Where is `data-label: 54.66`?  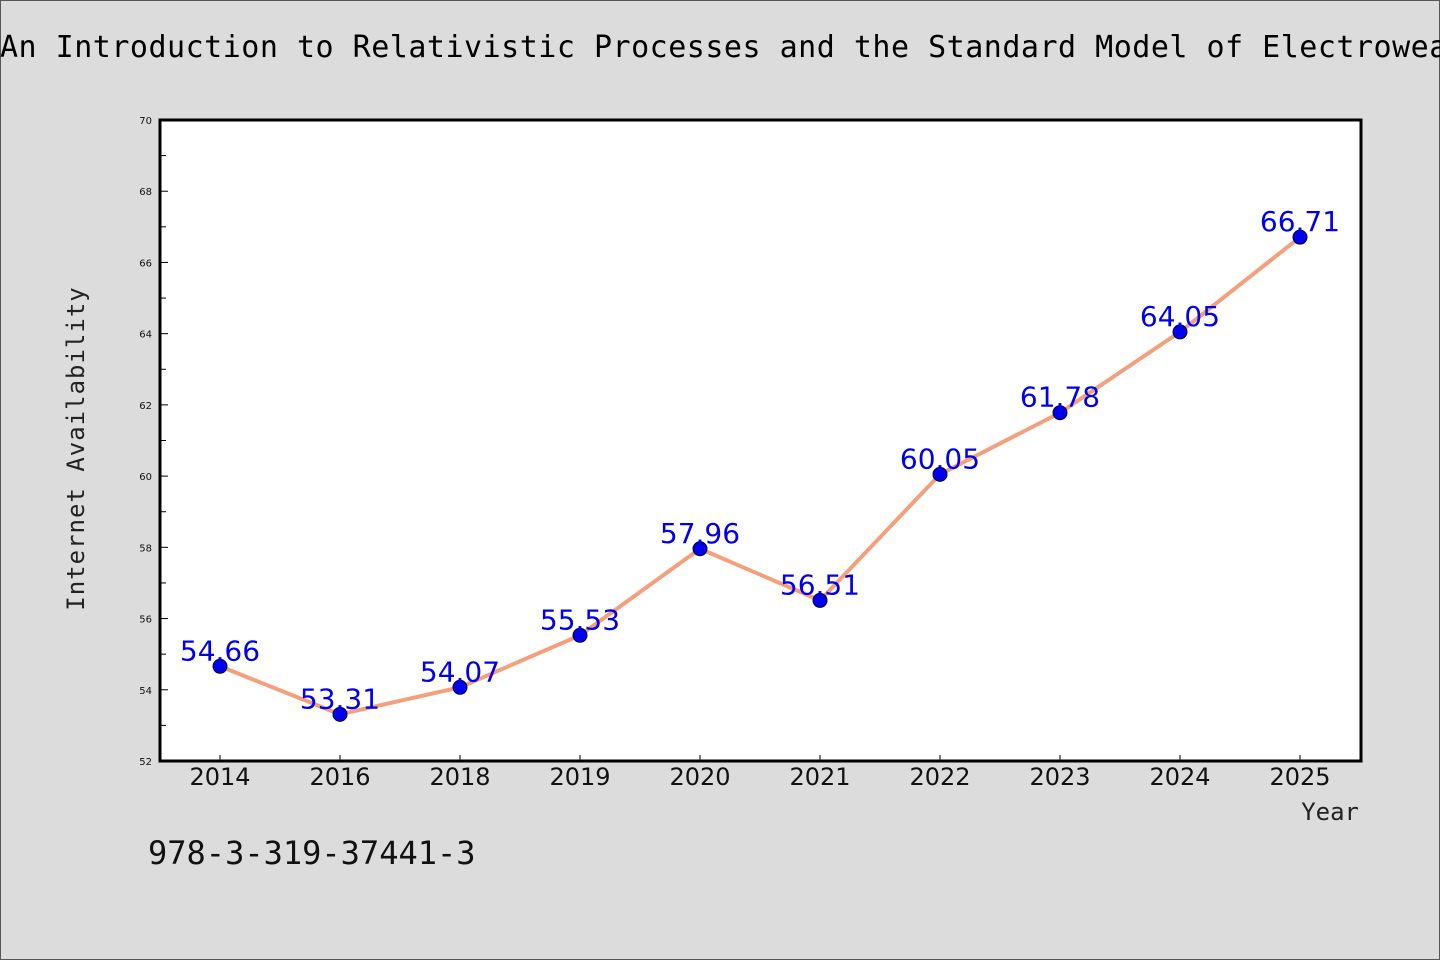 data-label: 54.66 is located at coordinates (220, 650).